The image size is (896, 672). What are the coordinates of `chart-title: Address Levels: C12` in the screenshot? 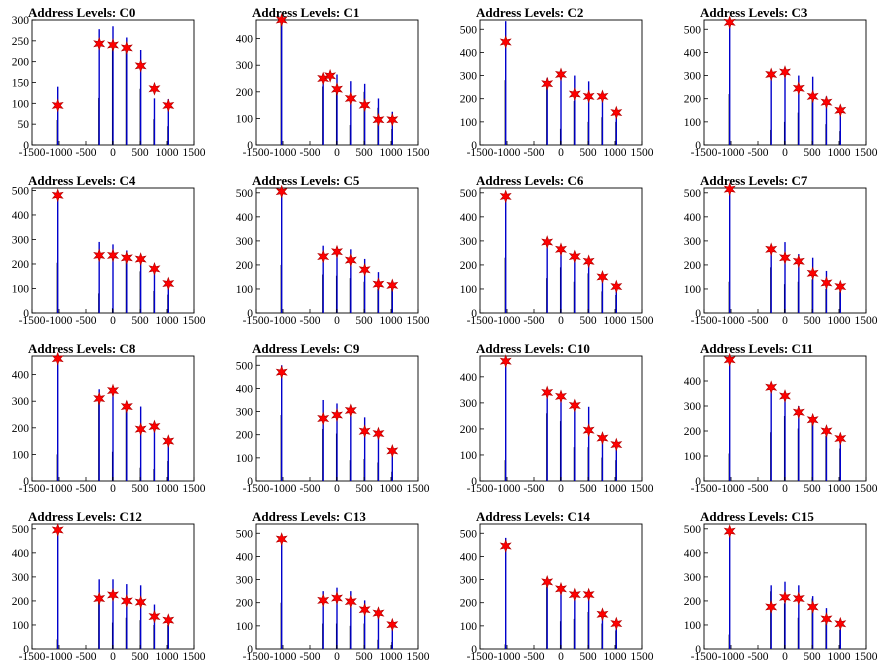 It's located at (85, 516).